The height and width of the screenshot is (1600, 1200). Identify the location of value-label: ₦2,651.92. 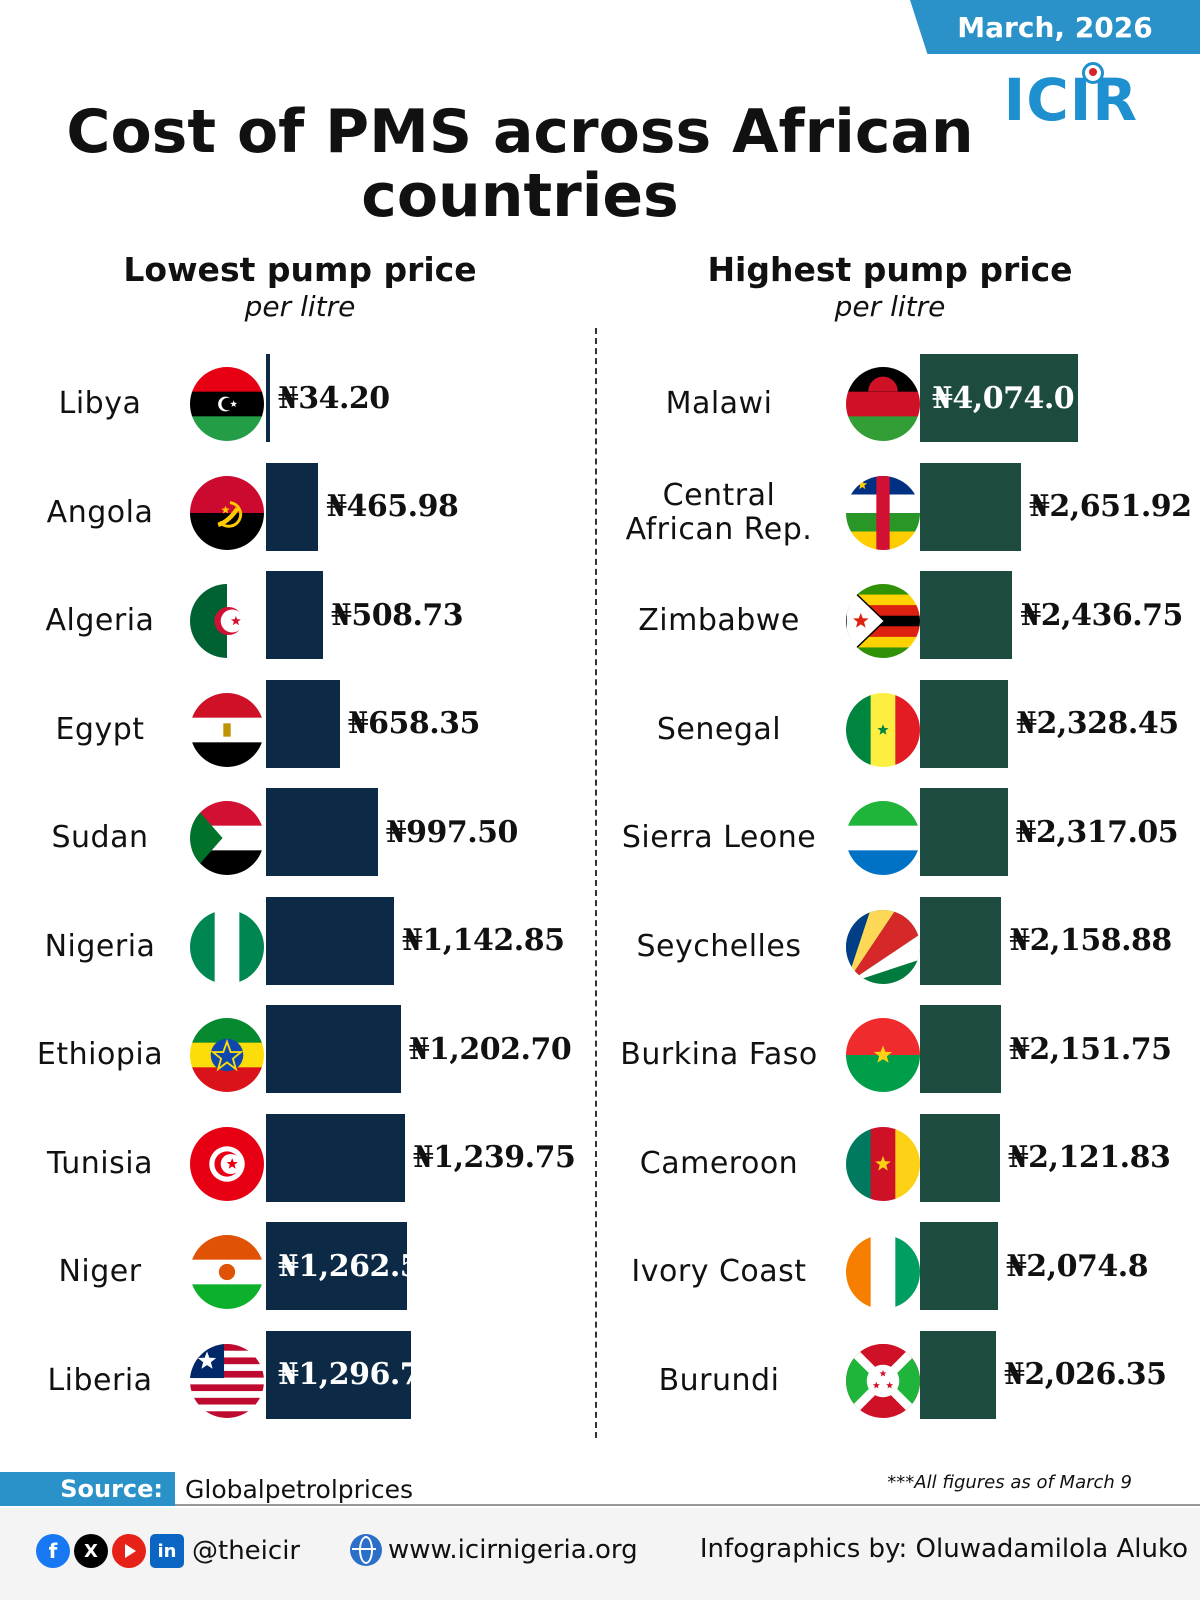
(1110, 506).